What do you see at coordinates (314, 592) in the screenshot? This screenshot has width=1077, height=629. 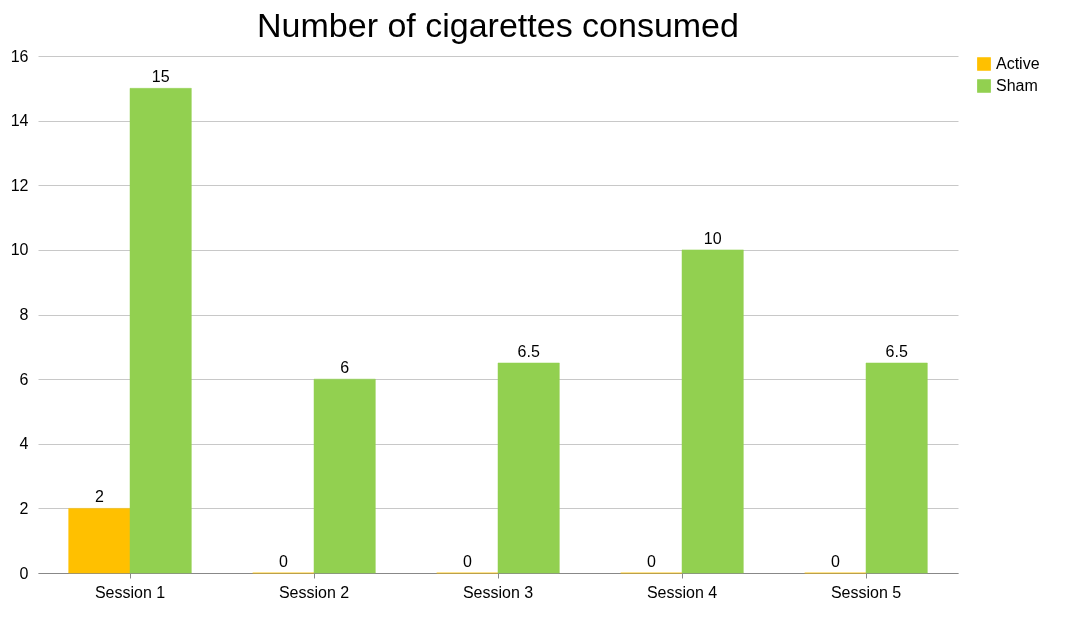 I see `x-tick-label: Session 2` at bounding box center [314, 592].